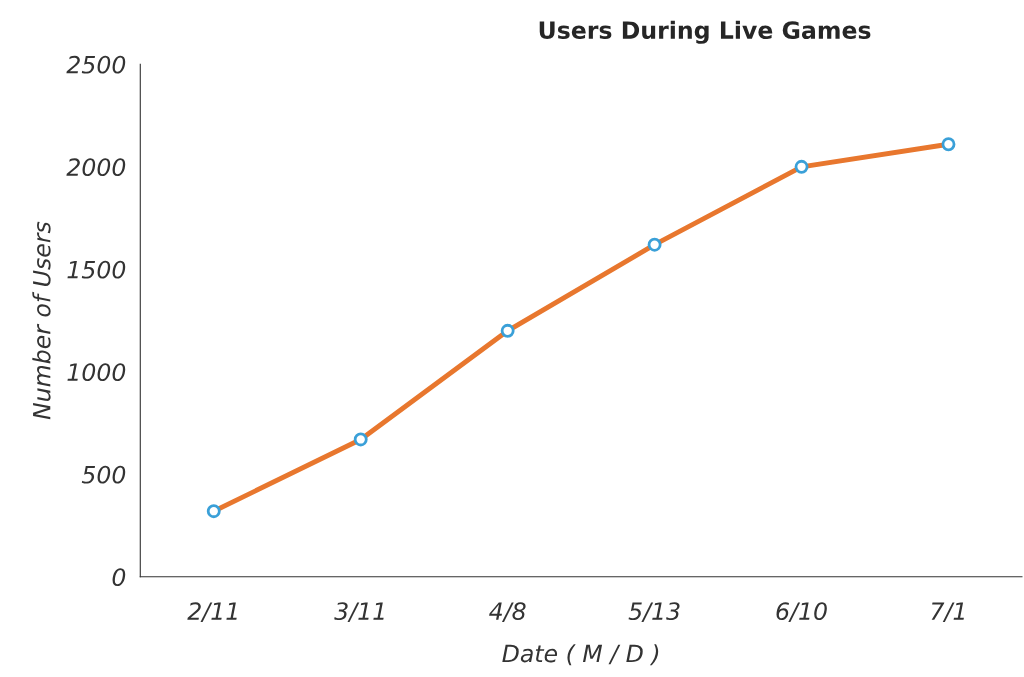 Image resolution: width=1024 pixels, height=677 pixels. I want to click on x-tick-label: 5/13, so click(654, 612).